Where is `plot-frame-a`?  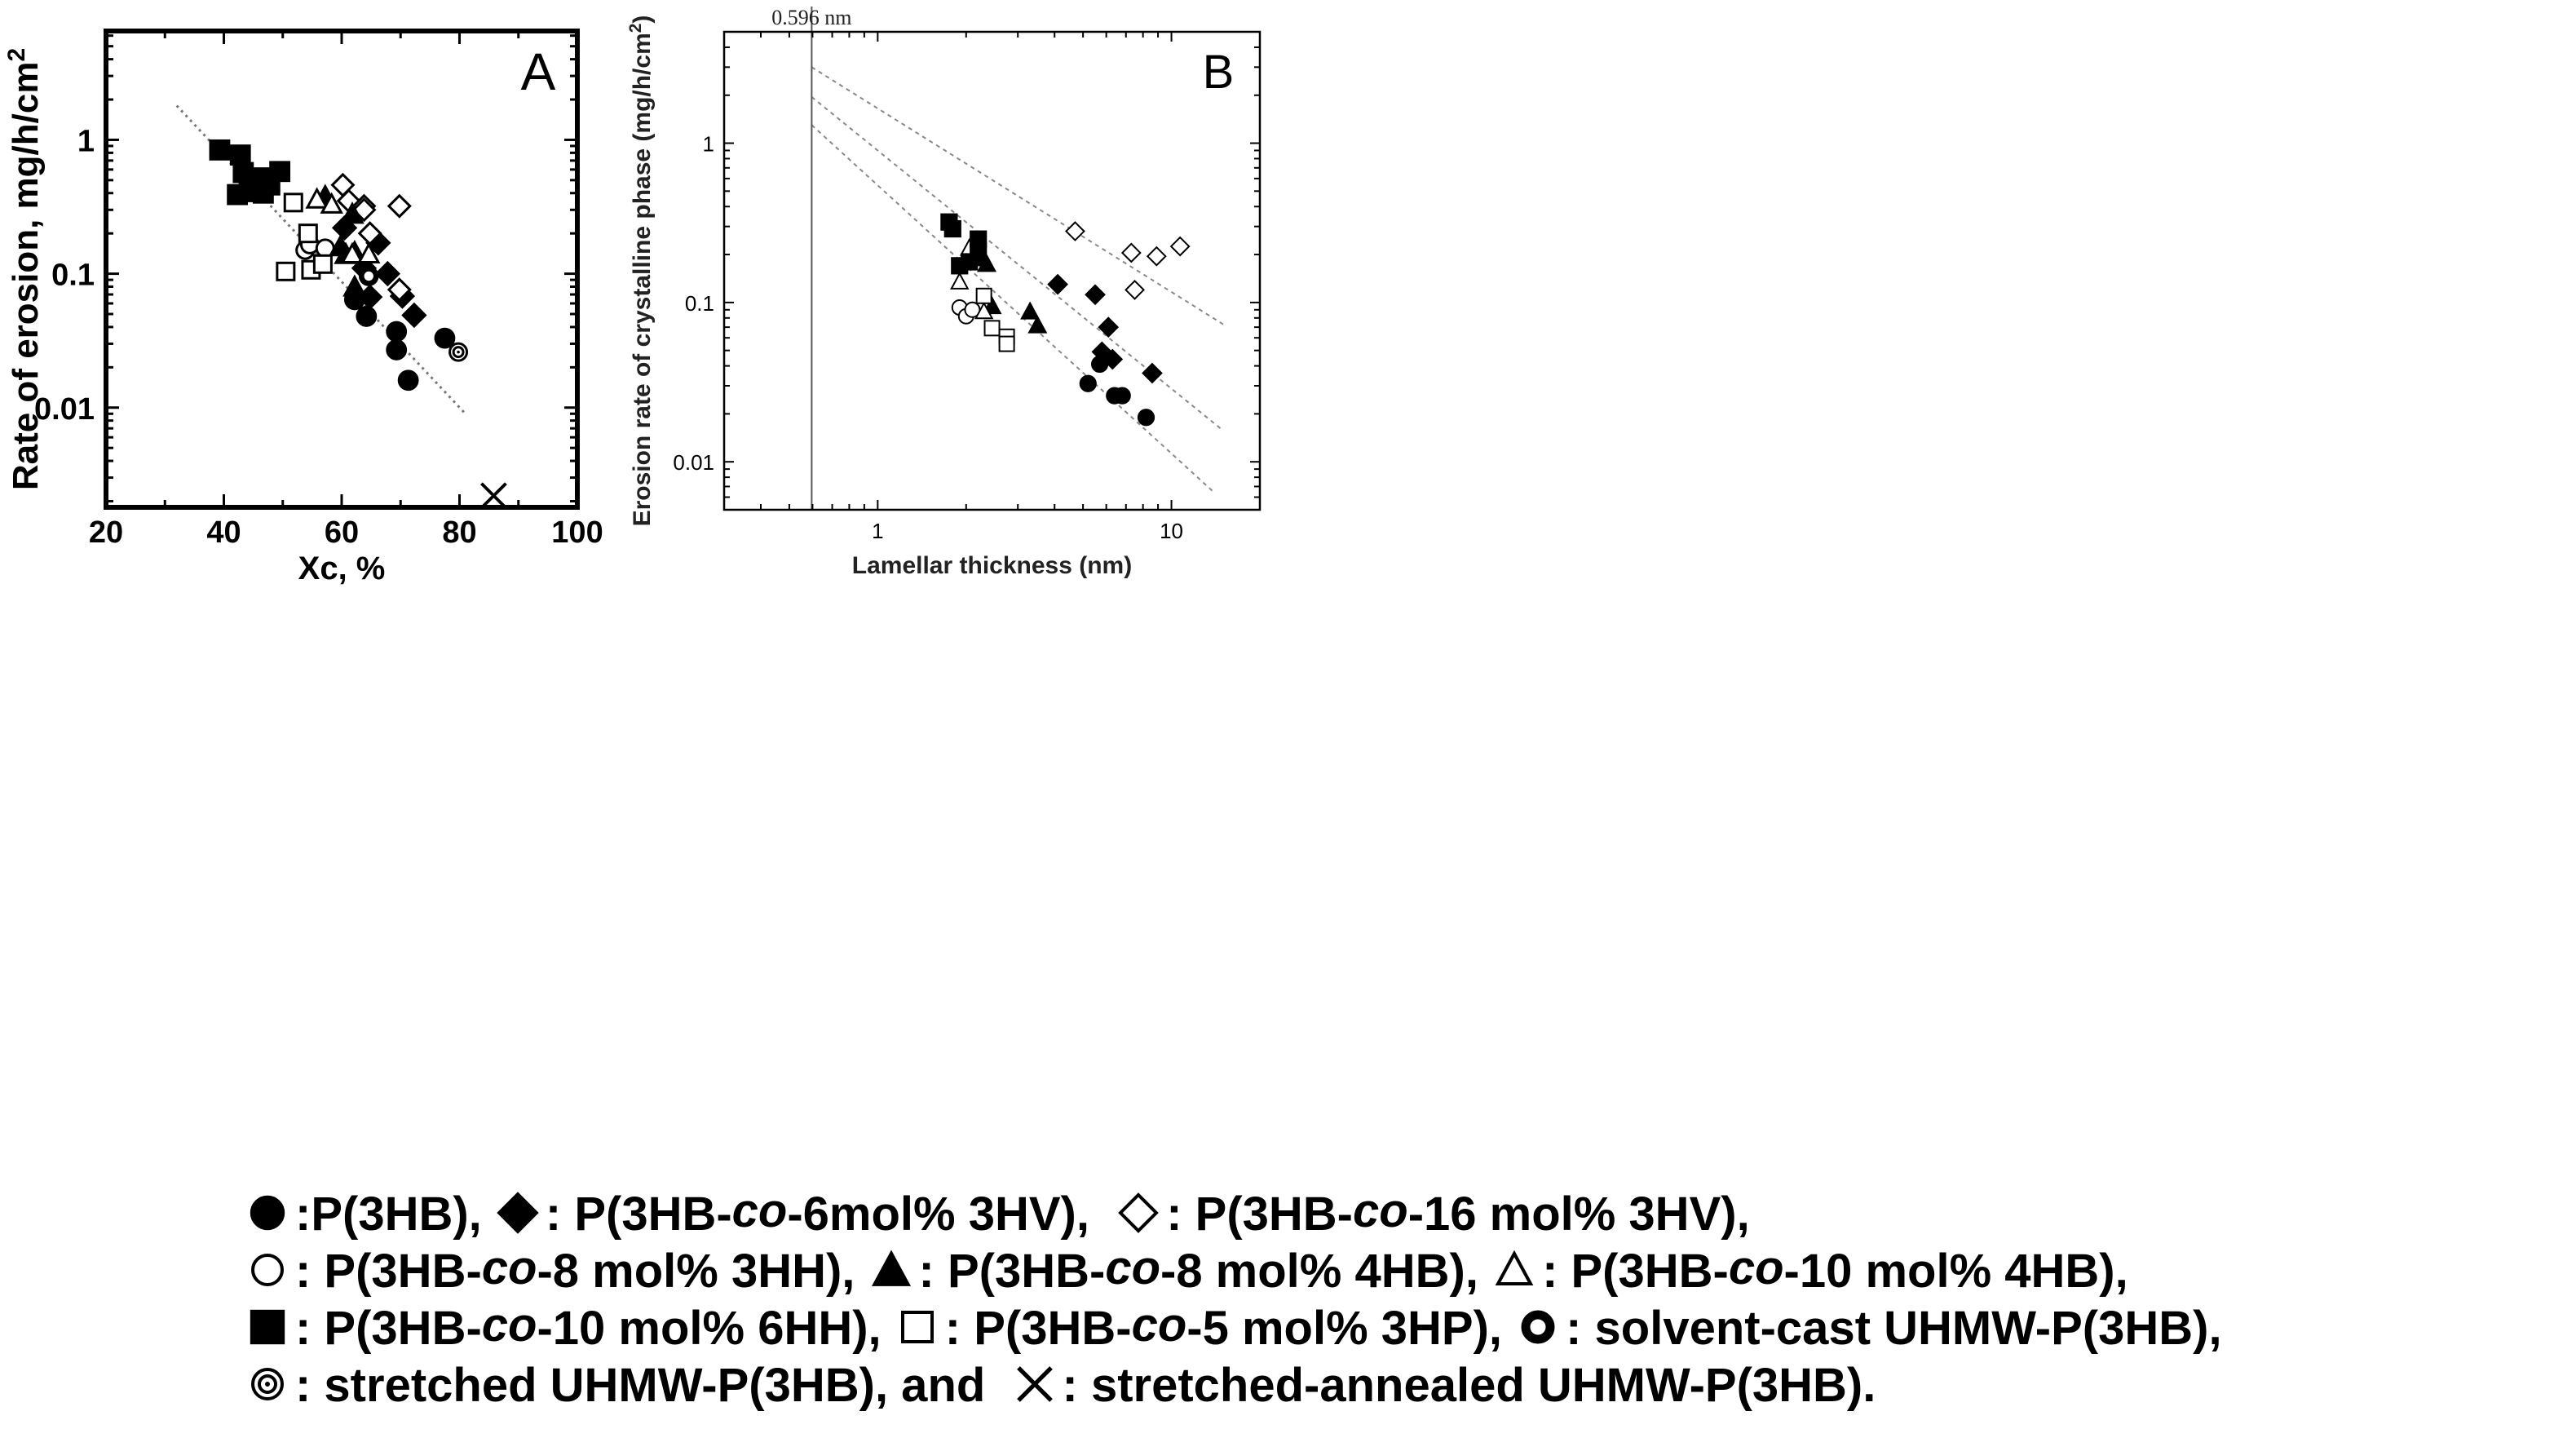
plot-frame-a is located at coordinates (342, 269).